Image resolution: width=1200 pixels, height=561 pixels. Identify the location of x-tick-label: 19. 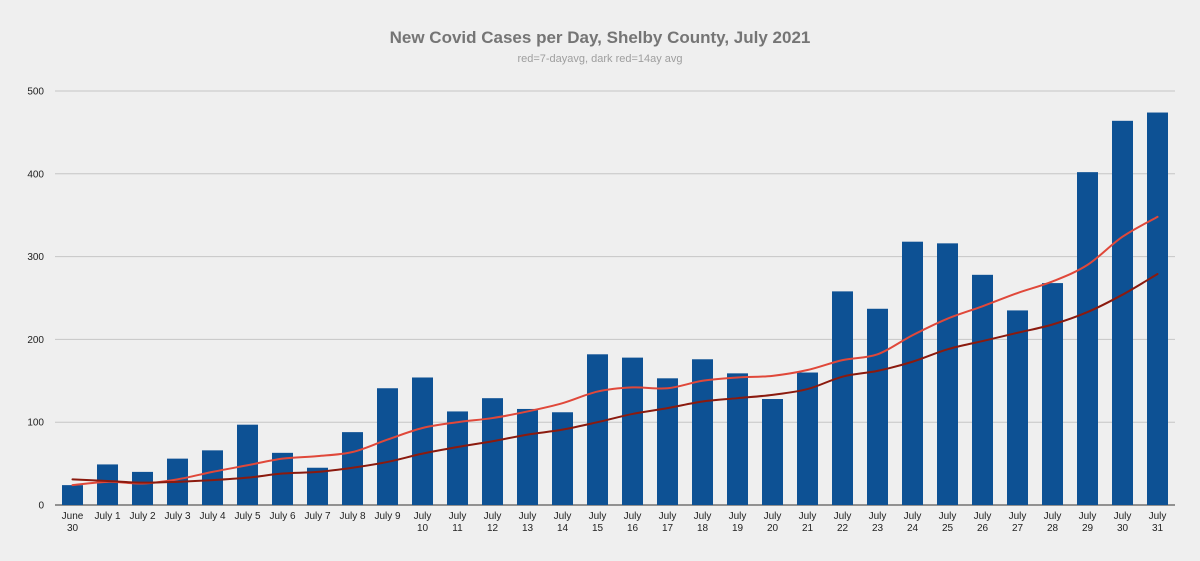
(738, 528).